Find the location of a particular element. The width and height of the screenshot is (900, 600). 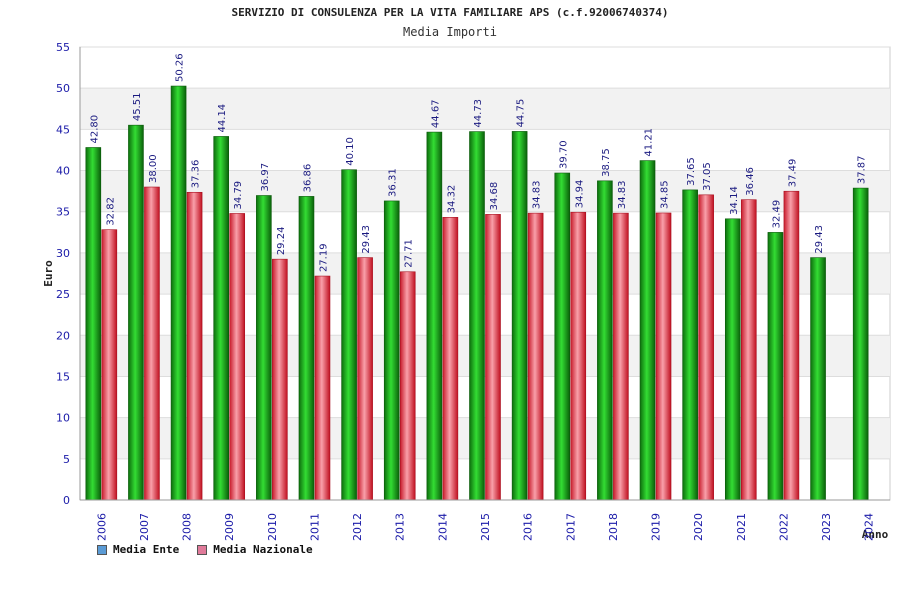

data-label: 36.97 is located at coordinates (265, 177).